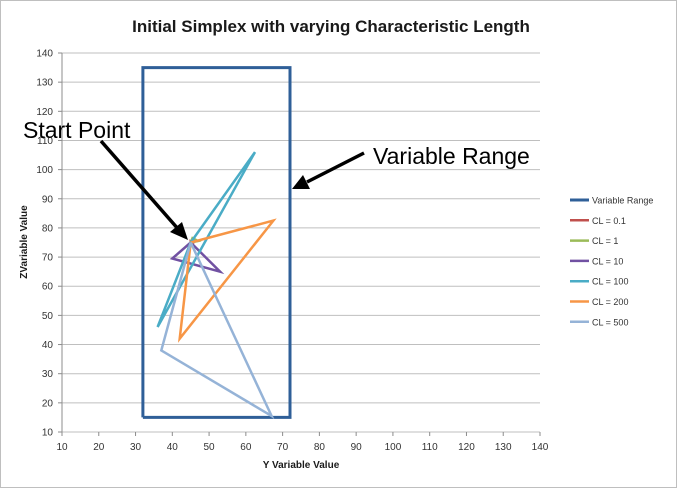  I want to click on x-tick-label: 70, so click(283, 447).